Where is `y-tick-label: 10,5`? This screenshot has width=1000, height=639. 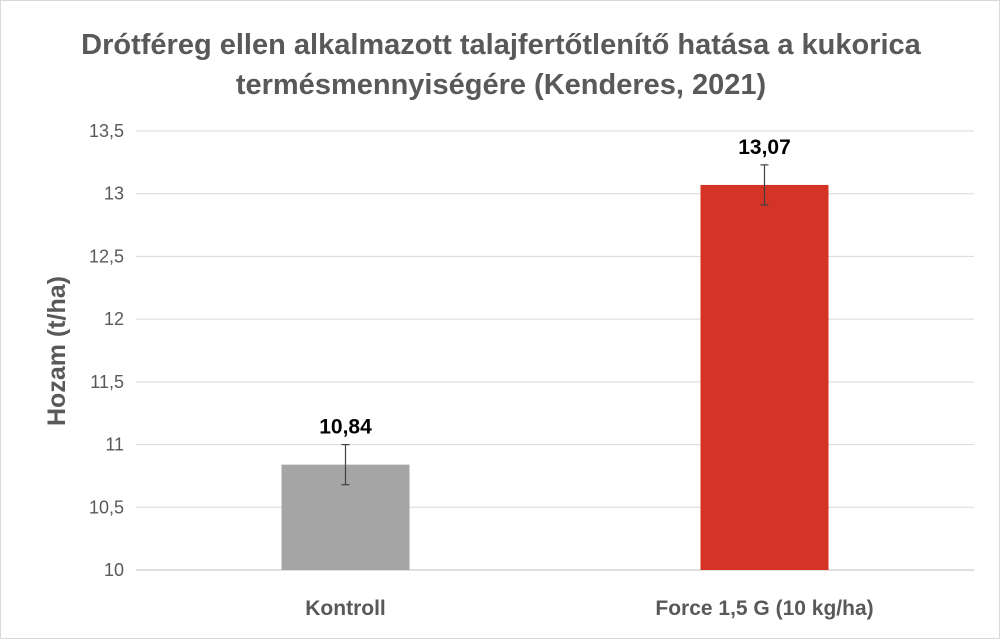 y-tick-label: 10,5 is located at coordinates (106, 507).